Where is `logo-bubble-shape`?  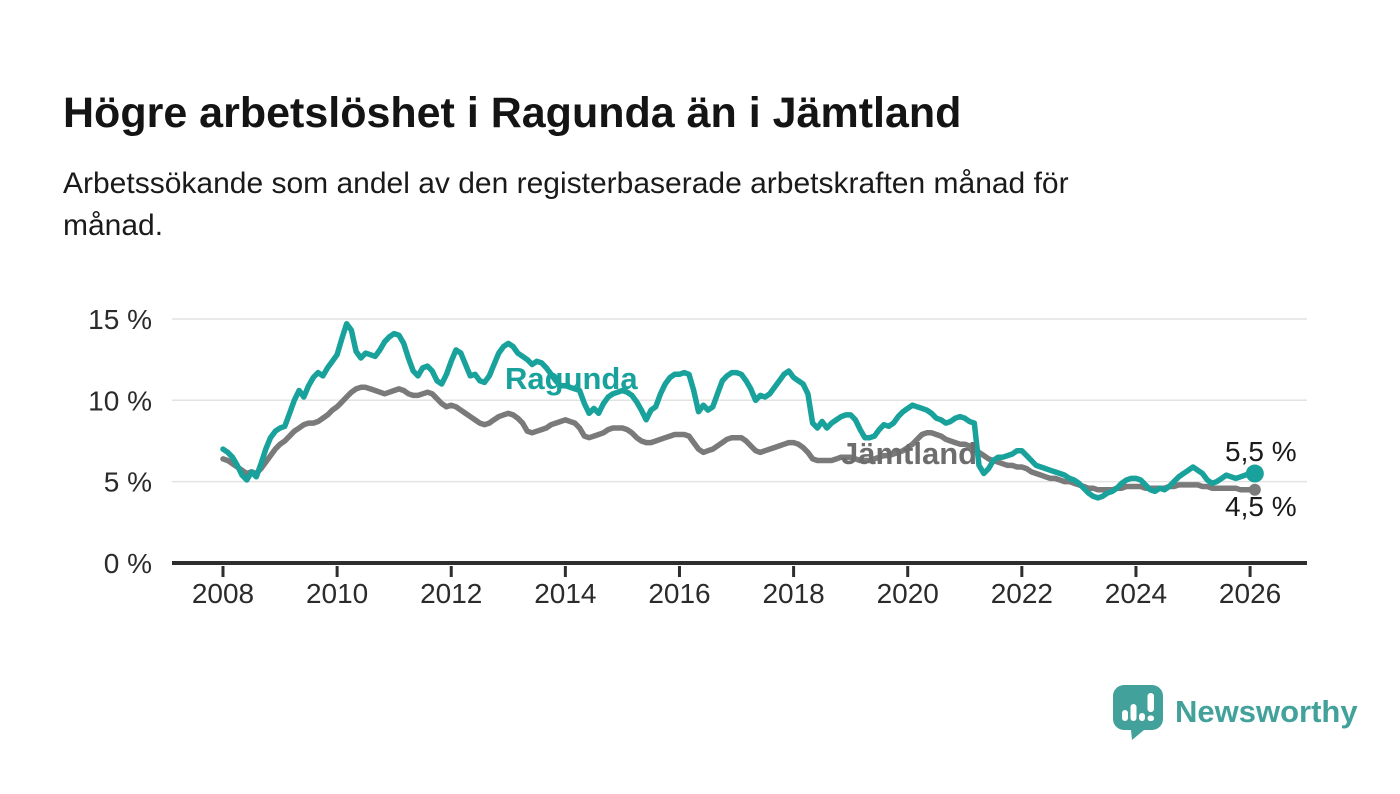 logo-bubble-shape is located at coordinates (1138, 712).